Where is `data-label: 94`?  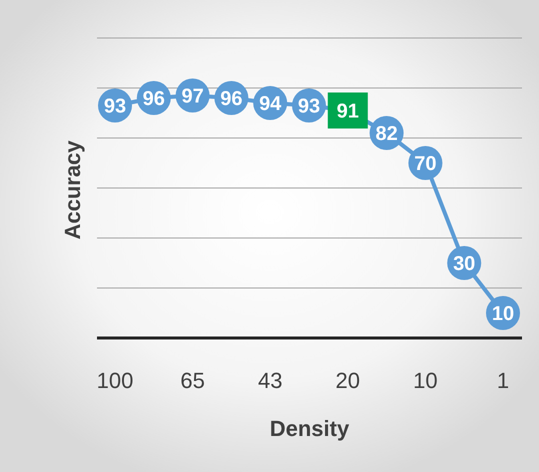 data-label: 94 is located at coordinates (270, 104).